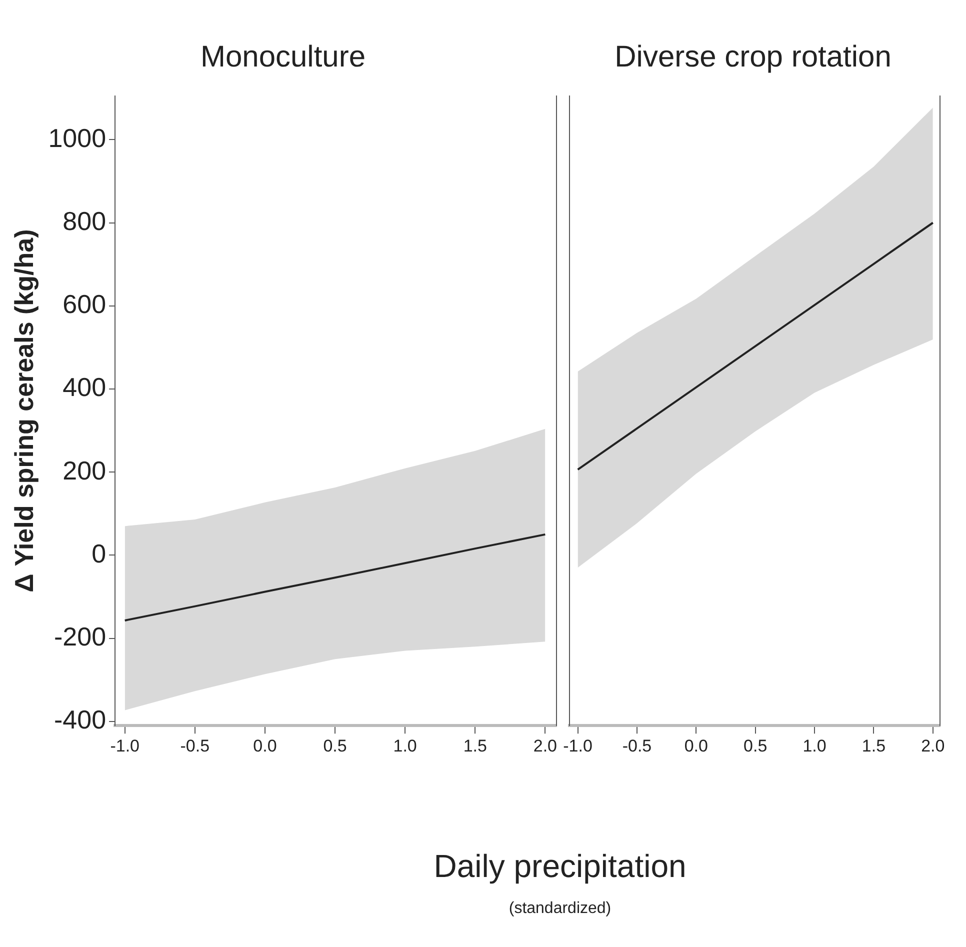 The height and width of the screenshot is (947, 966). Describe the element at coordinates (84, 387) in the screenshot. I see `y-tick-label: 400` at that location.